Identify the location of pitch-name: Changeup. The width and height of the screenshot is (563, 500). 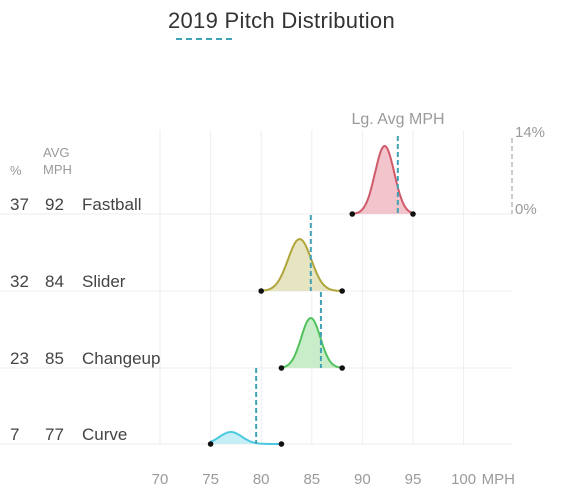
(121, 358).